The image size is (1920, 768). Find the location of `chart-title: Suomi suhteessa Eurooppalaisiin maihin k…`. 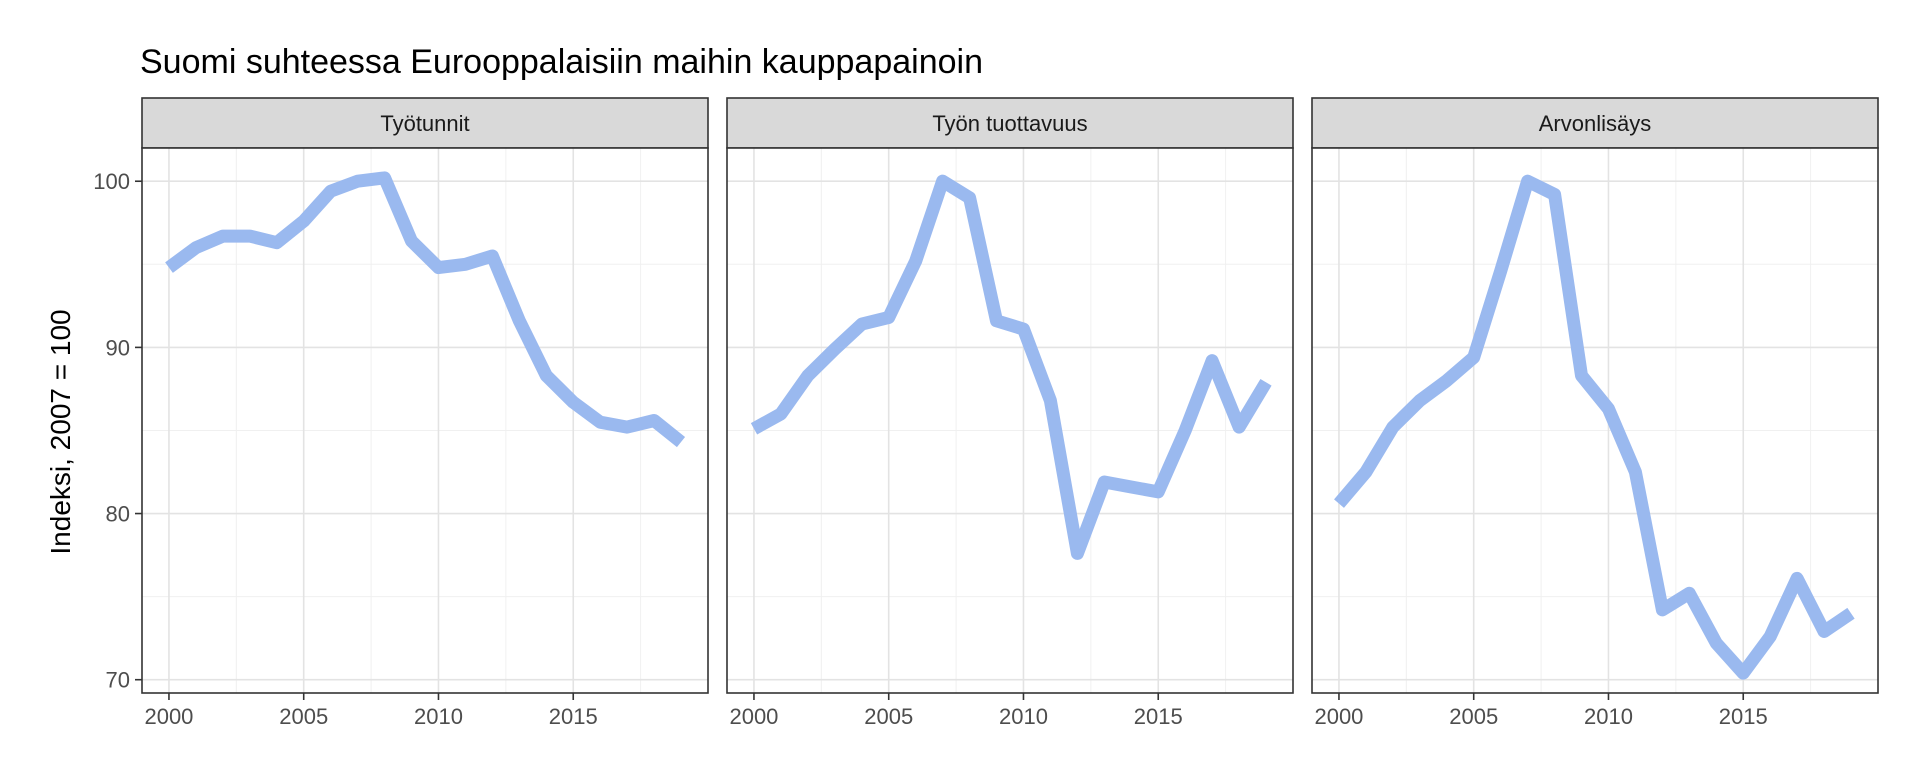

chart-title: Suomi suhteessa Eurooppalaisiin maihin k… is located at coordinates (561, 62).